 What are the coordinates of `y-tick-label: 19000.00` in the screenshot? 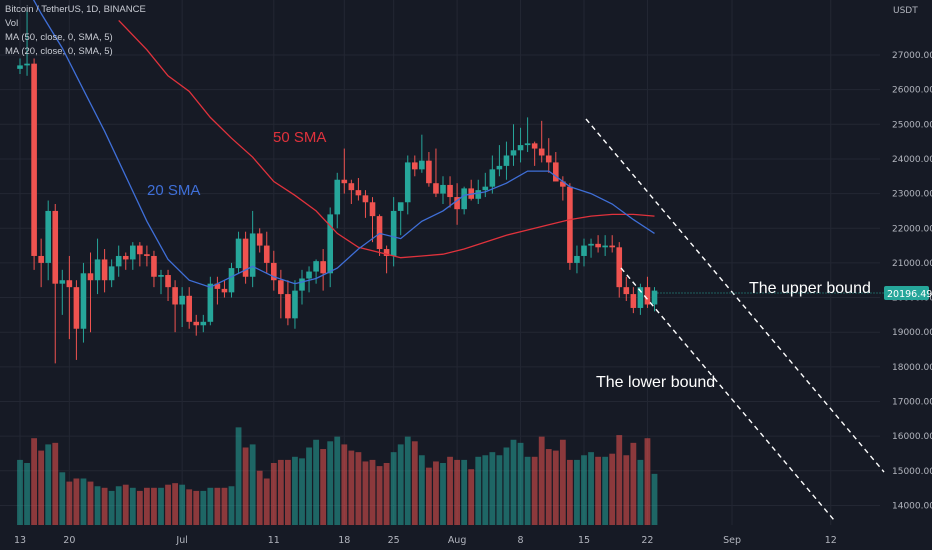 It's located at (912, 333).